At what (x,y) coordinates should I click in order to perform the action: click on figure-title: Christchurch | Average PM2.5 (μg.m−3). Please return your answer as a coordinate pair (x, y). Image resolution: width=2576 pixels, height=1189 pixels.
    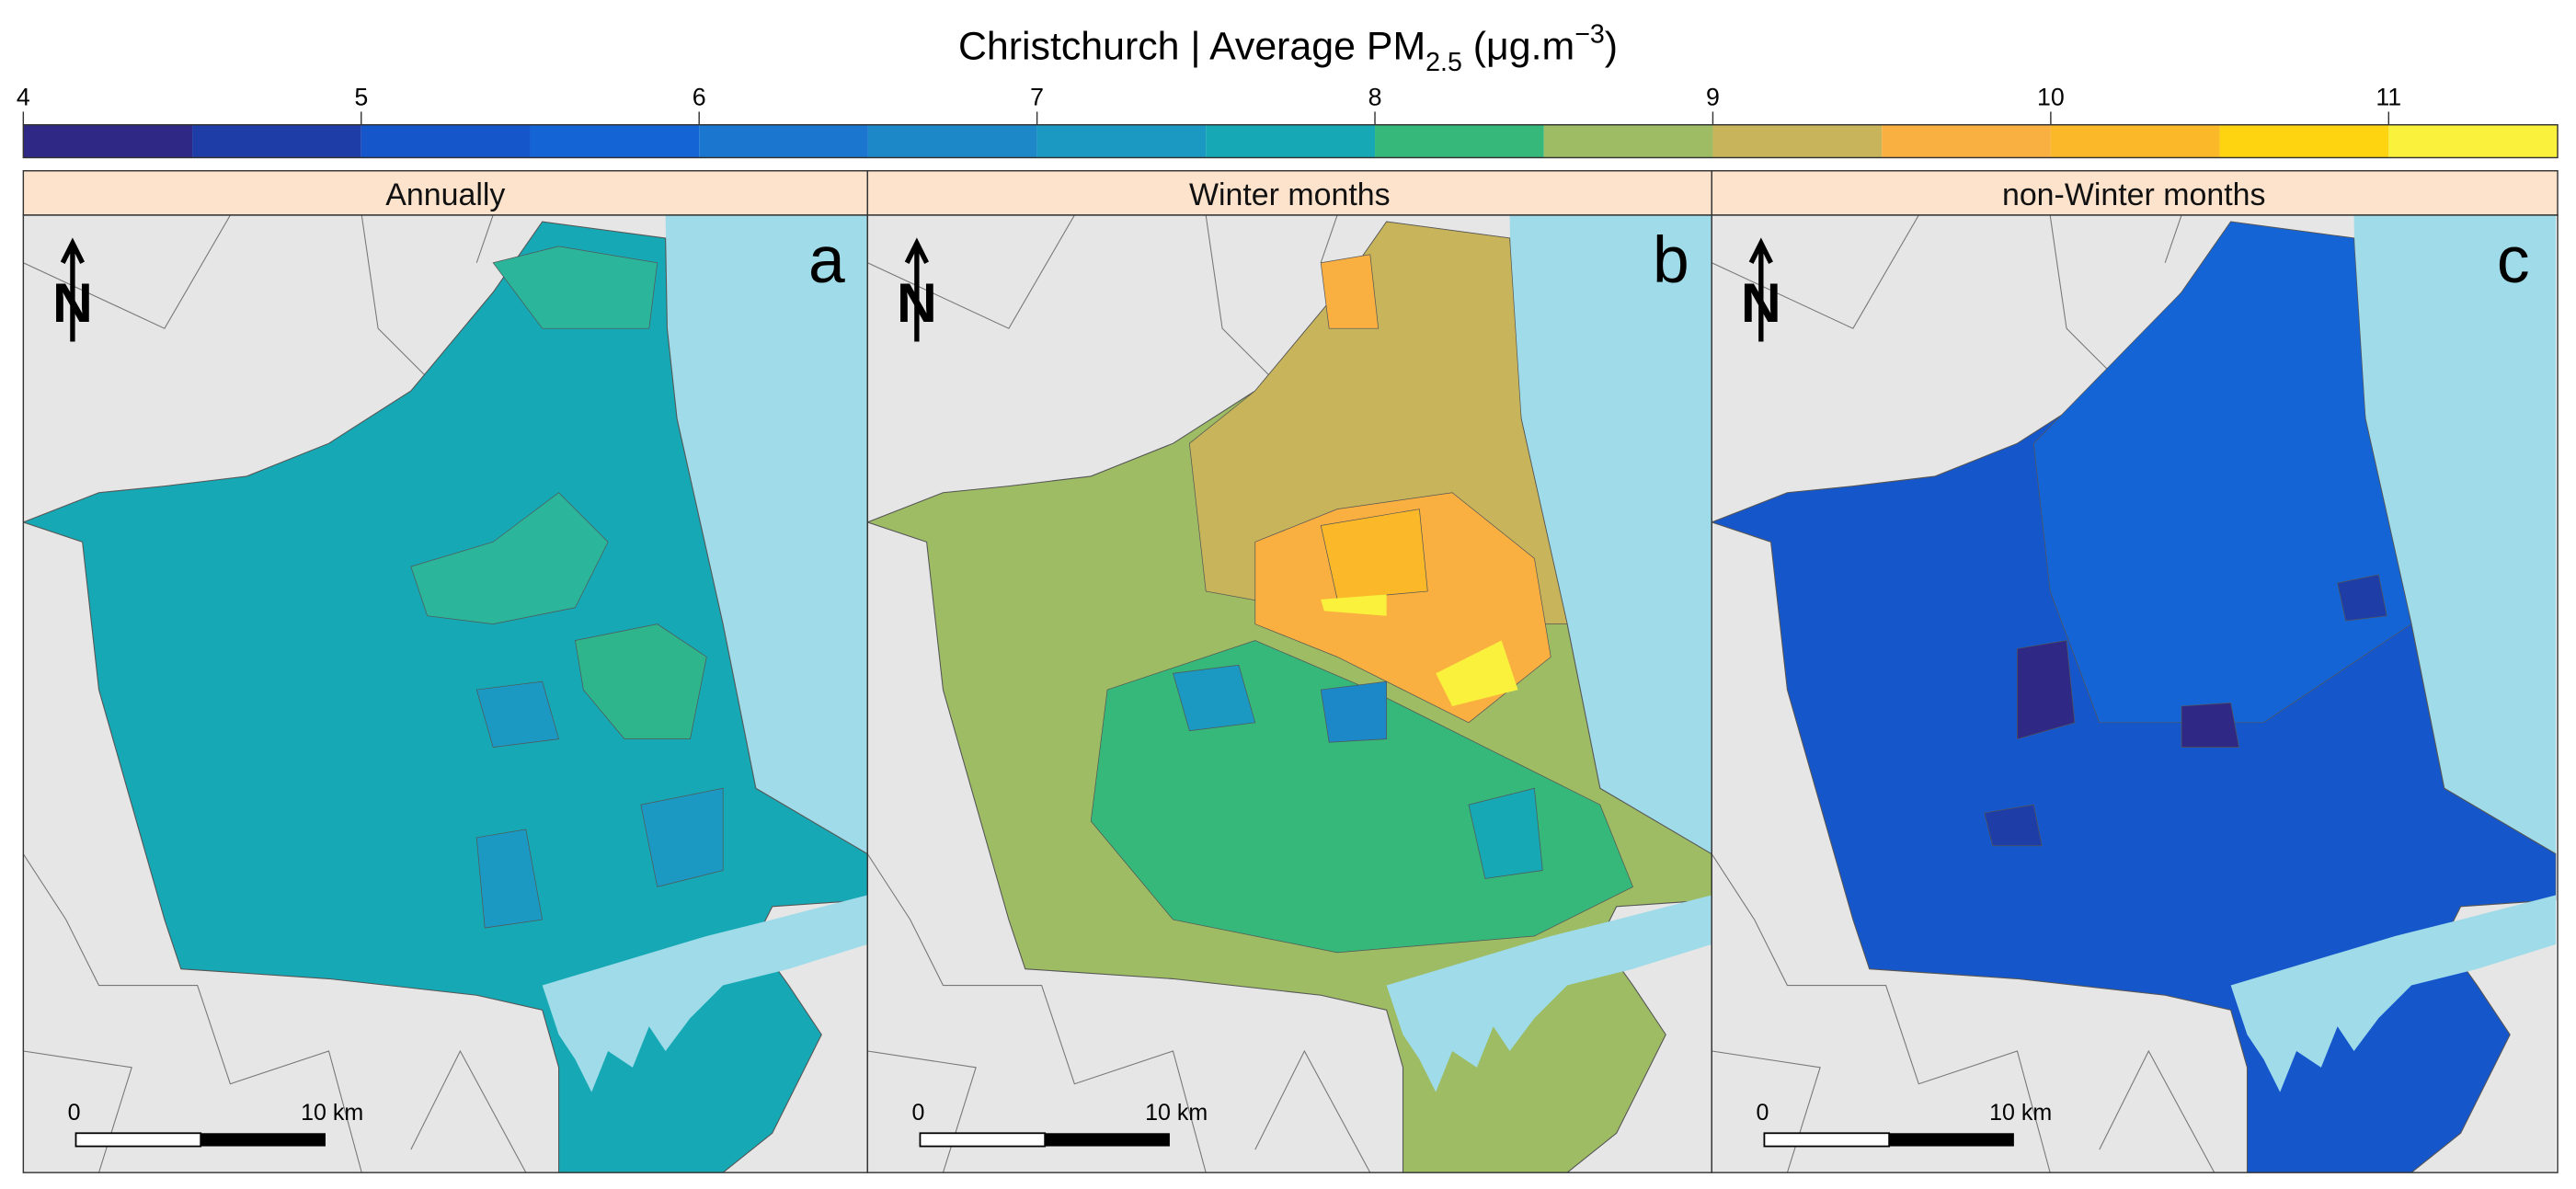
    Looking at the image, I should click on (1288, 47).